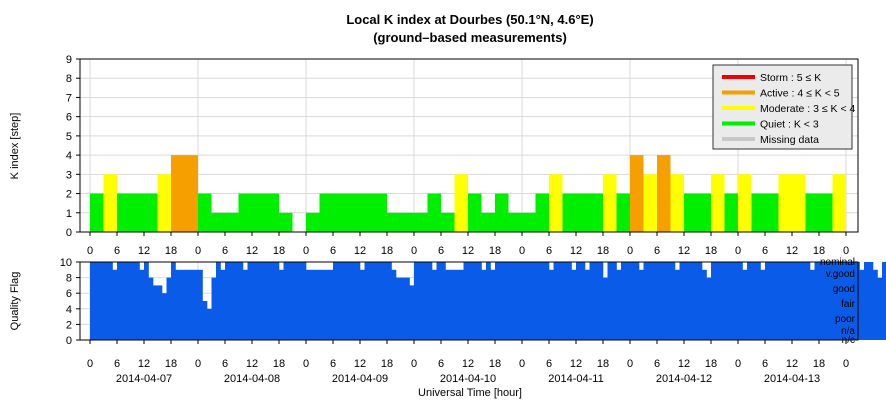 This screenshot has width=886, height=400. Describe the element at coordinates (575, 379) in the screenshot. I see `q-day-label: 2014-04-11` at that location.